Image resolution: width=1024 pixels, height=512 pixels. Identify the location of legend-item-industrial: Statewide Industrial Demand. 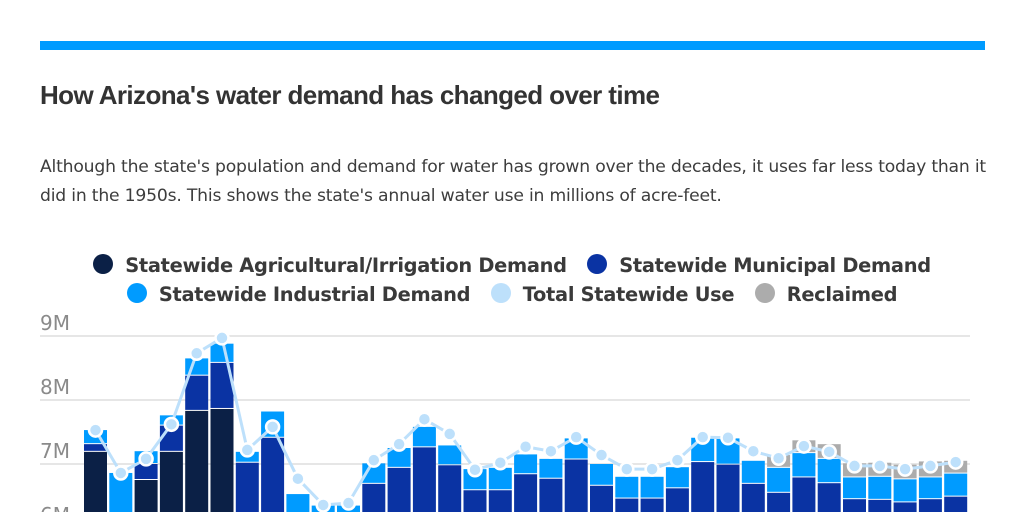
(298, 294).